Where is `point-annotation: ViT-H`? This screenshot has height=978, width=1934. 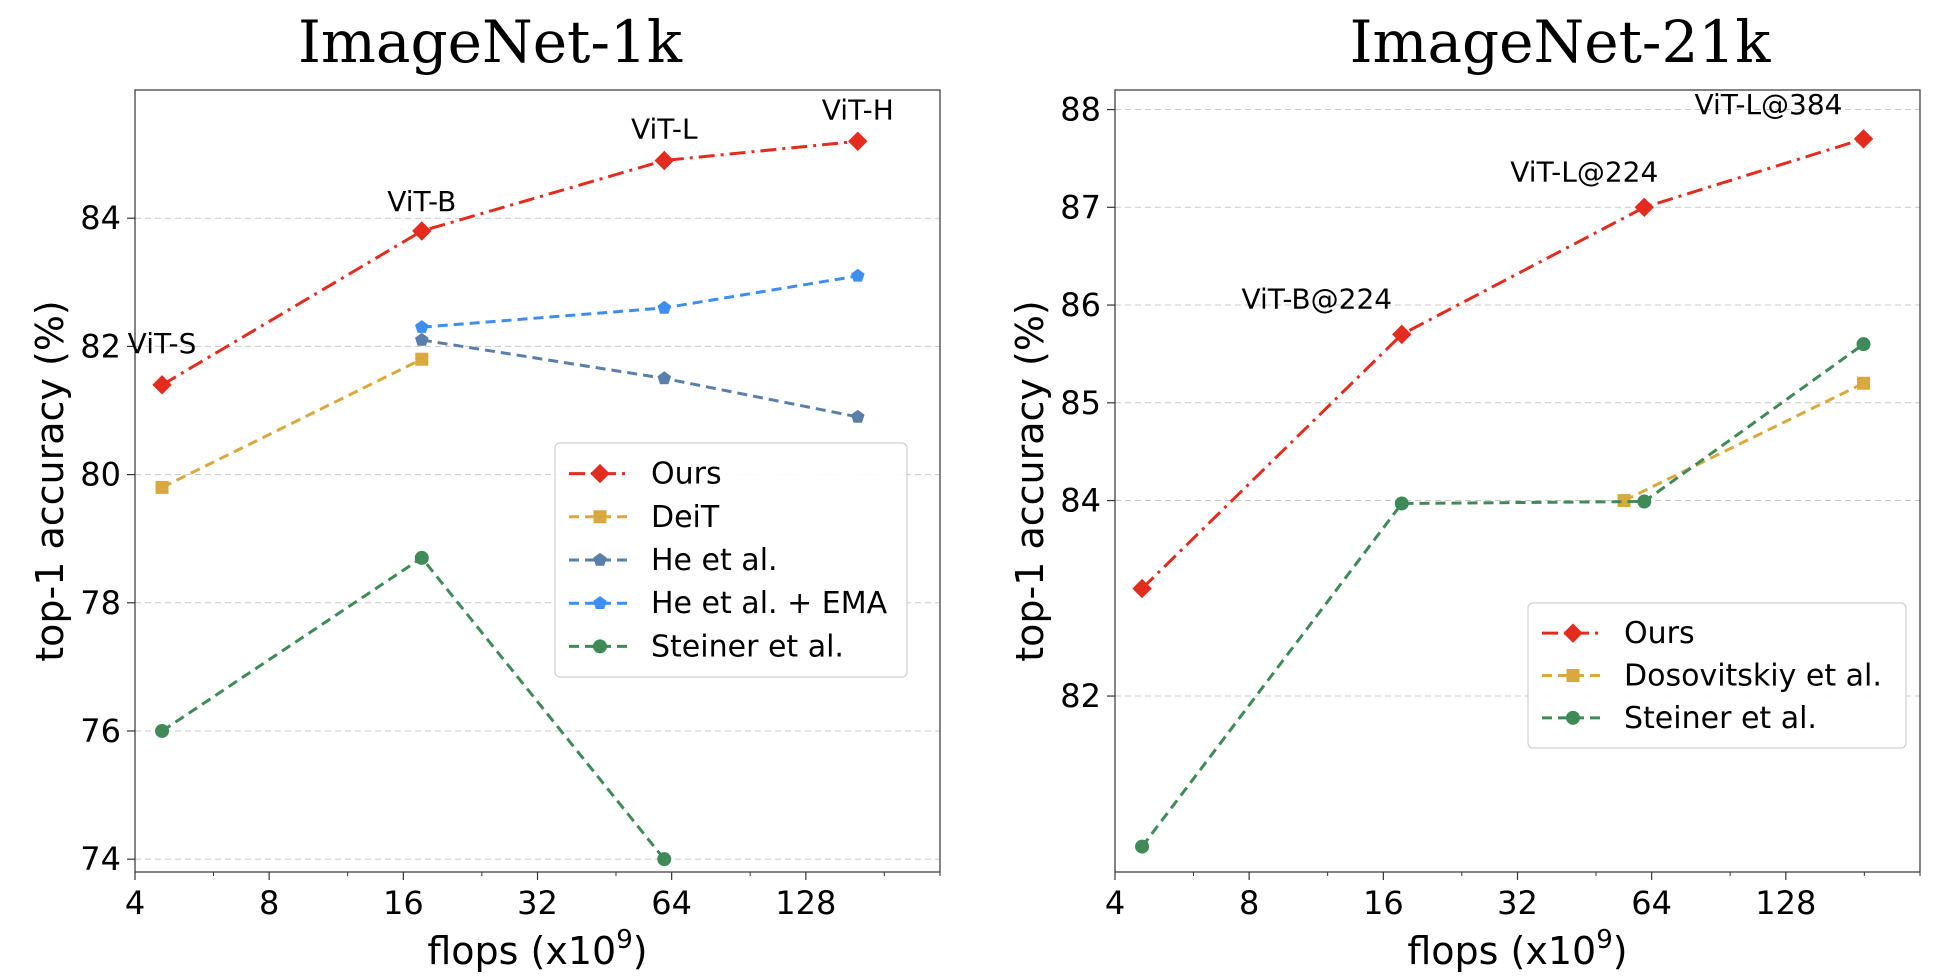 point-annotation: ViT-H is located at coordinates (858, 109).